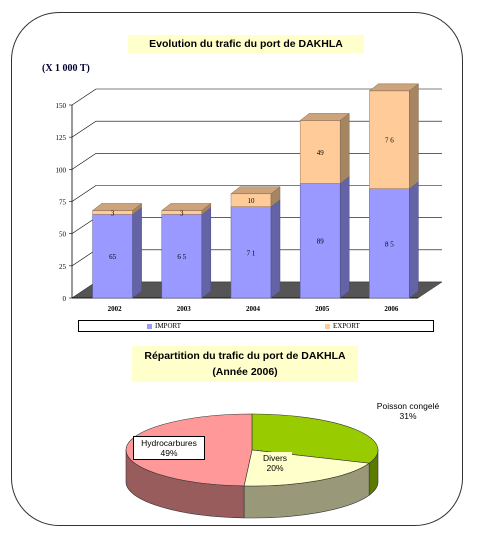 The height and width of the screenshot is (540, 477). Describe the element at coordinates (169, 453) in the screenshot. I see `pie-label-hydrocarbures-value: 49%` at that location.